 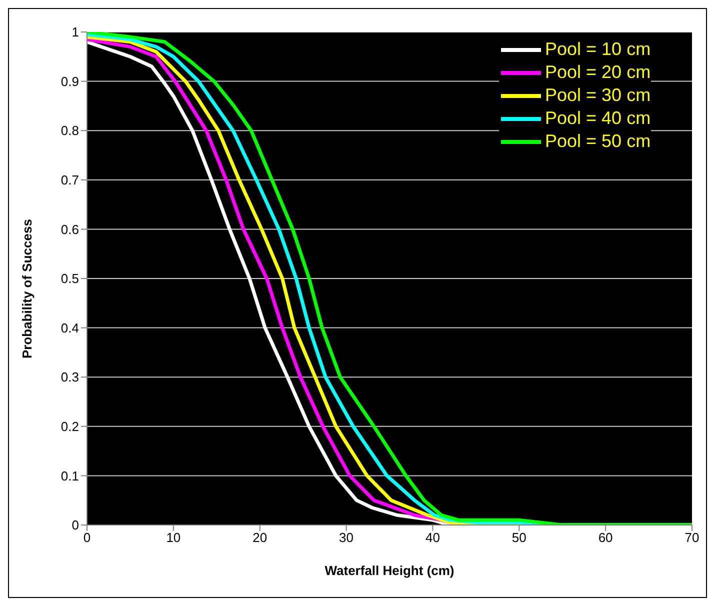 What do you see at coordinates (519, 538) in the screenshot?
I see `x-tick-label: 50` at bounding box center [519, 538].